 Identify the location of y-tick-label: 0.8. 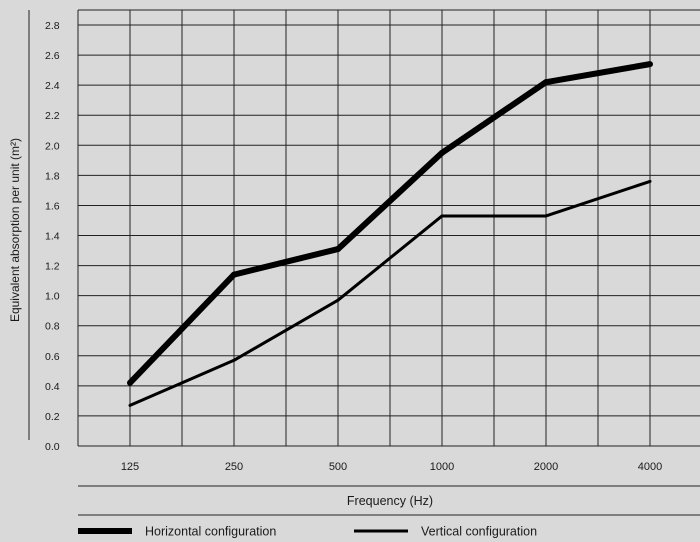
(52, 327).